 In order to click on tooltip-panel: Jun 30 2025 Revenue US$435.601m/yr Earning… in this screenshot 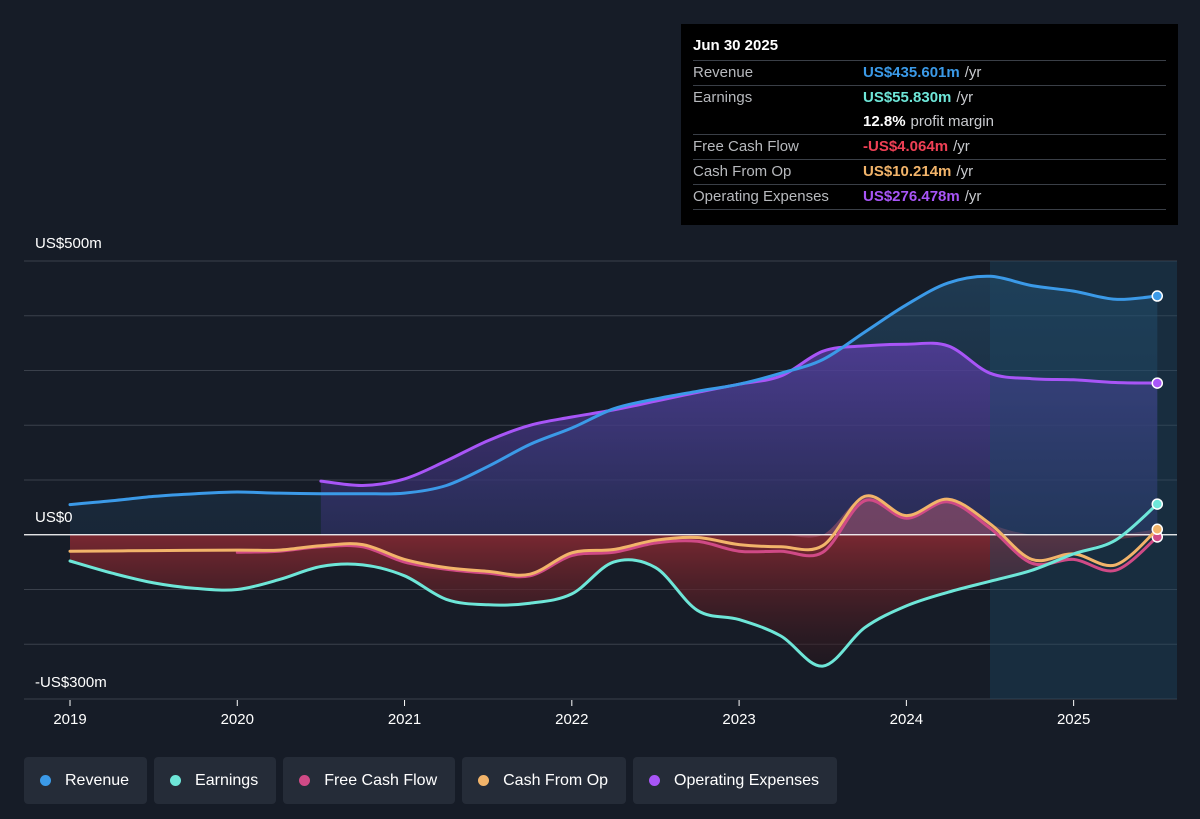, I will do `click(929, 124)`.